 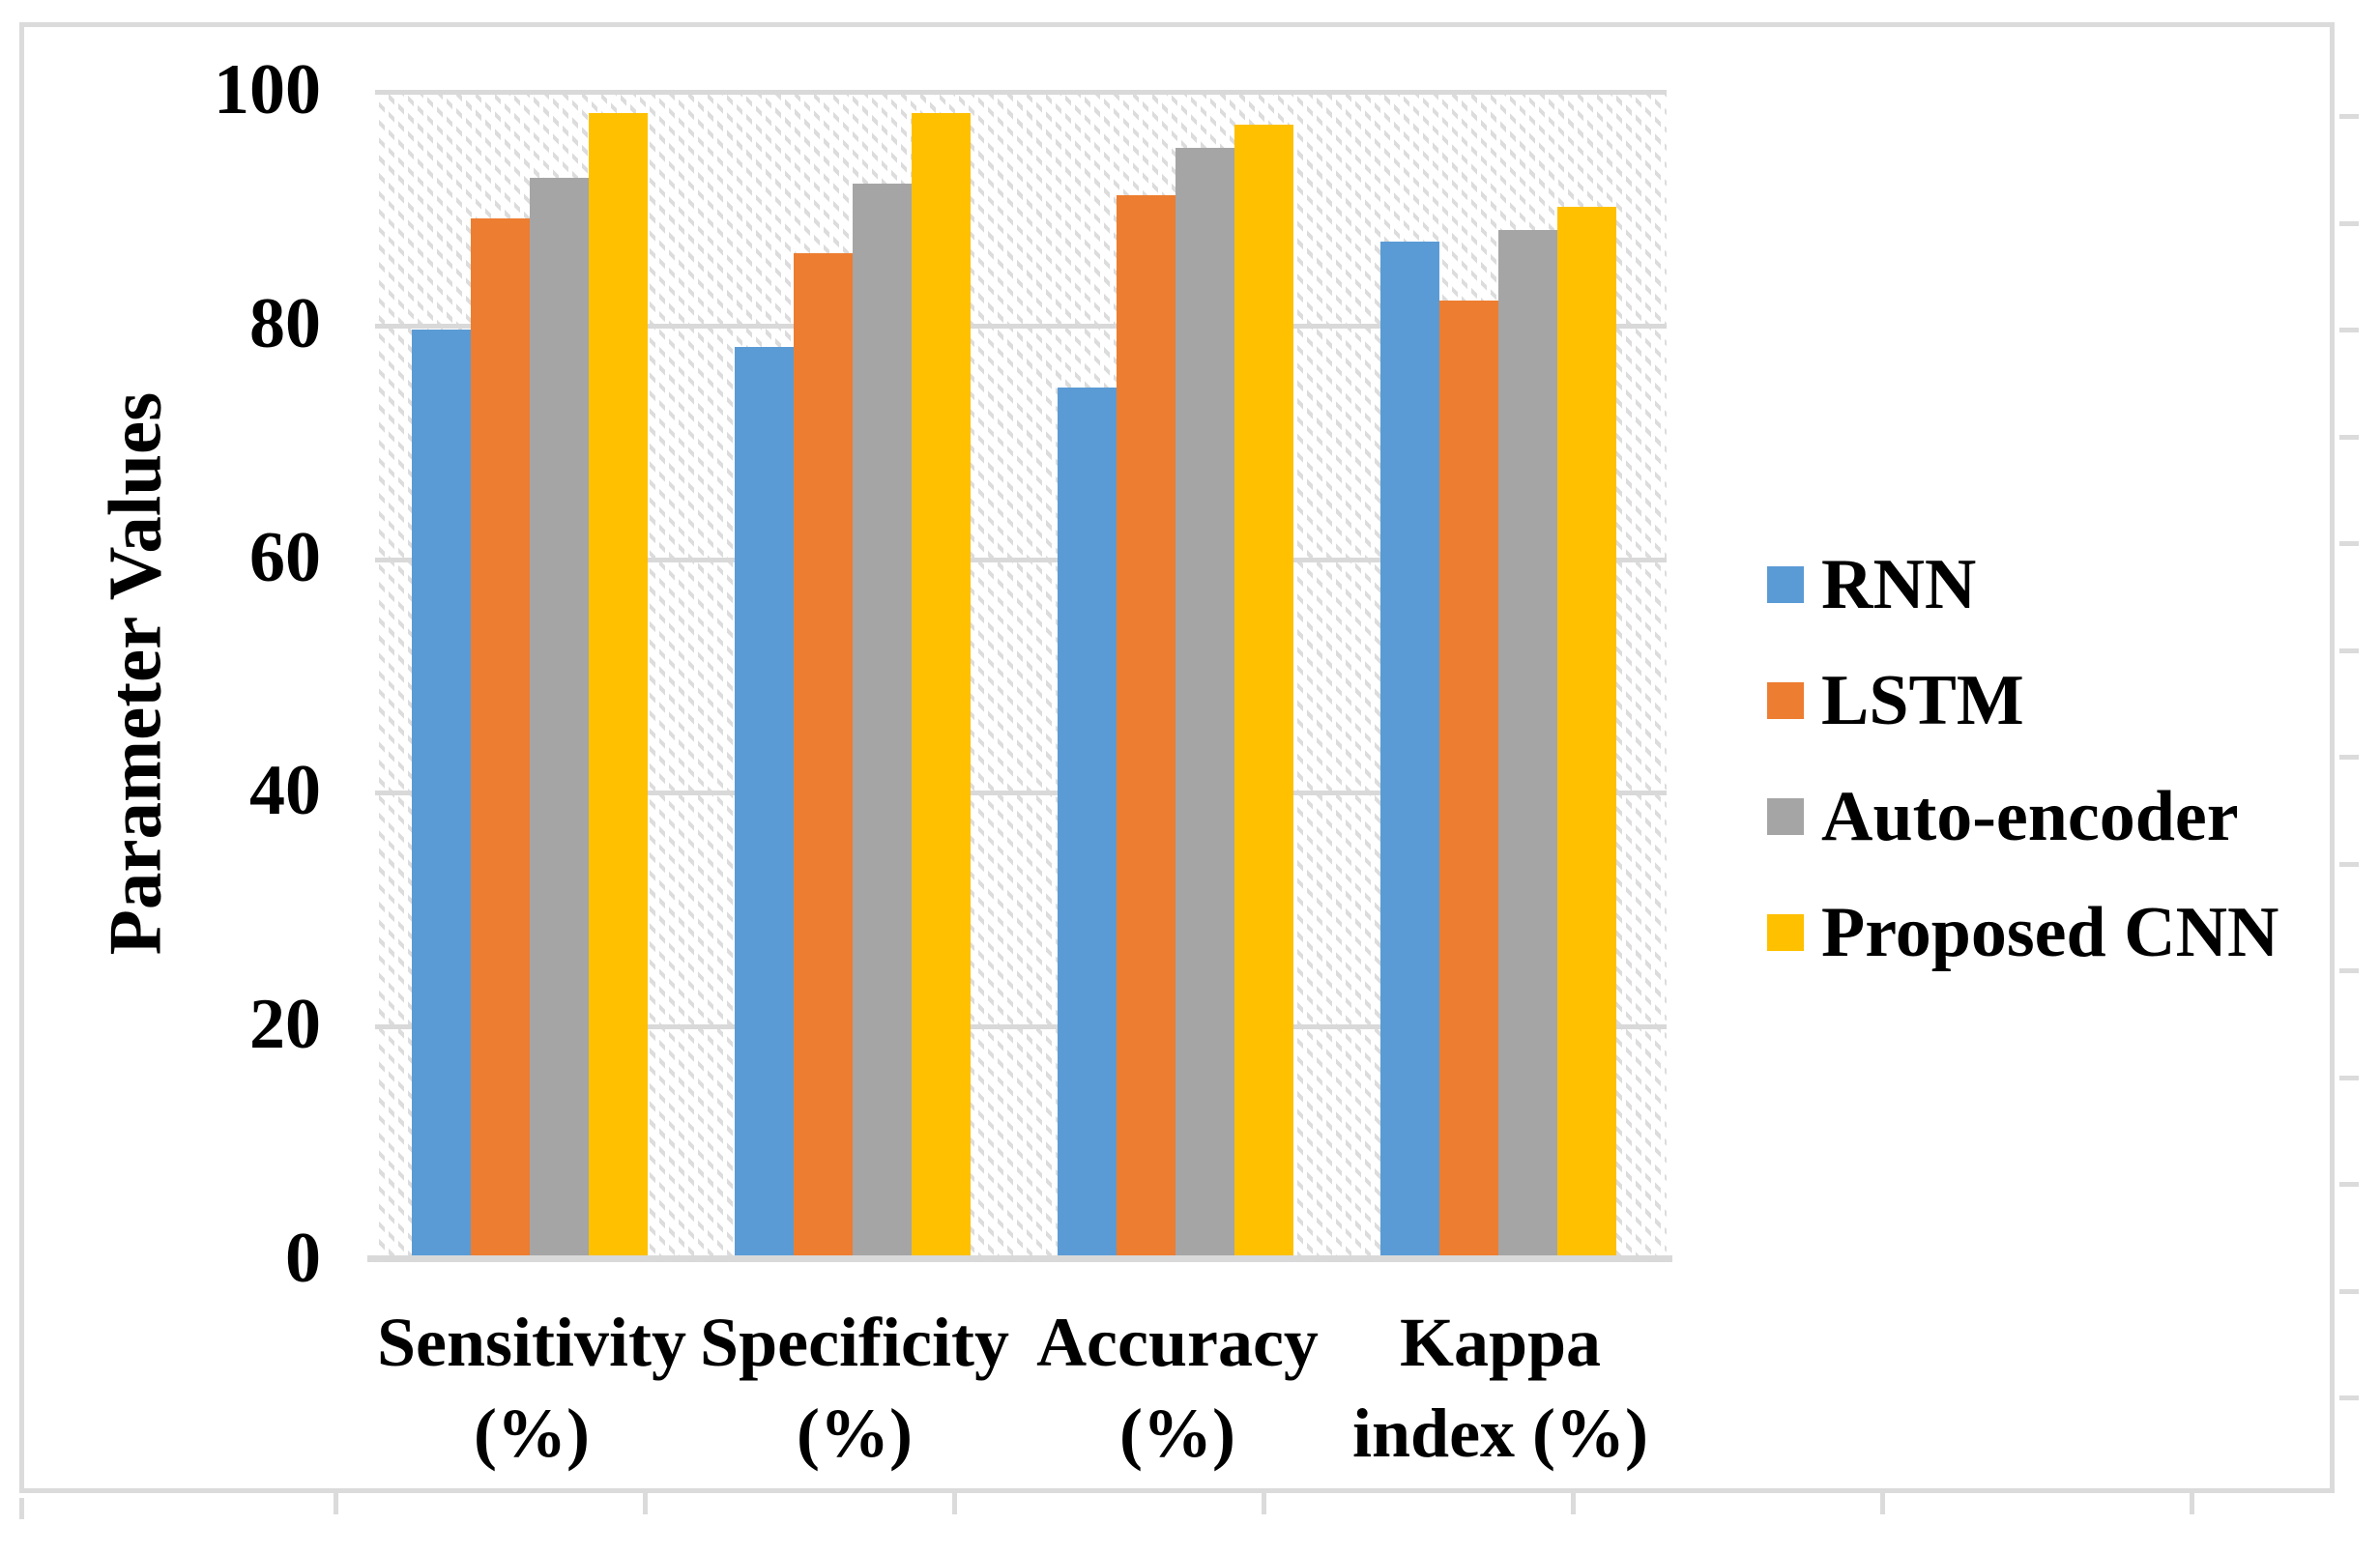 I want to click on category-label-line1: Kappa, so click(x=1501, y=1342).